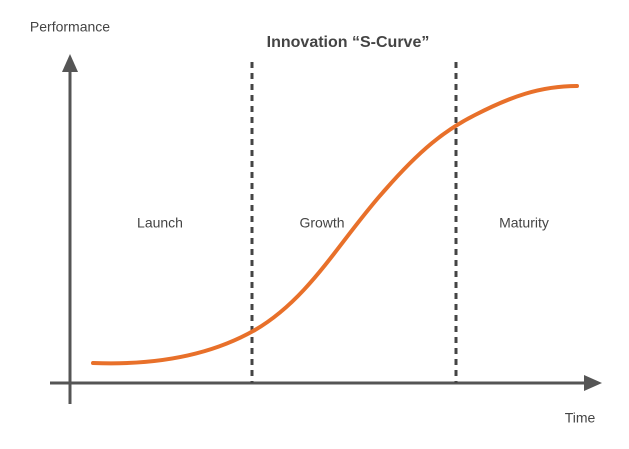  What do you see at coordinates (321, 223) in the screenshot?
I see `phase-label: Growth` at bounding box center [321, 223].